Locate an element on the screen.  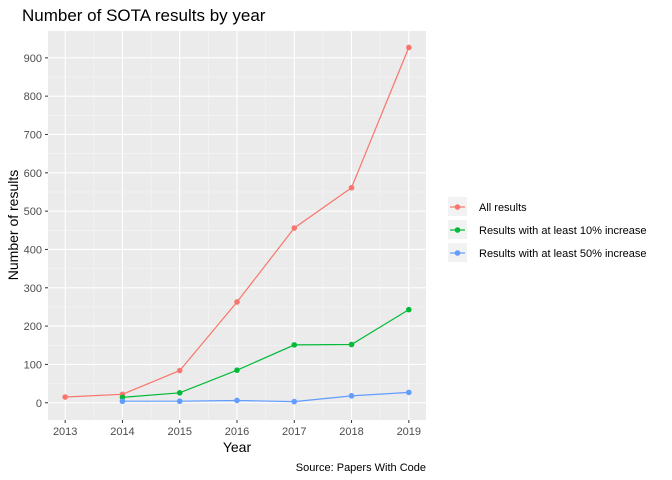
legend-item: Results with at least 10% increase is located at coordinates (547, 229).